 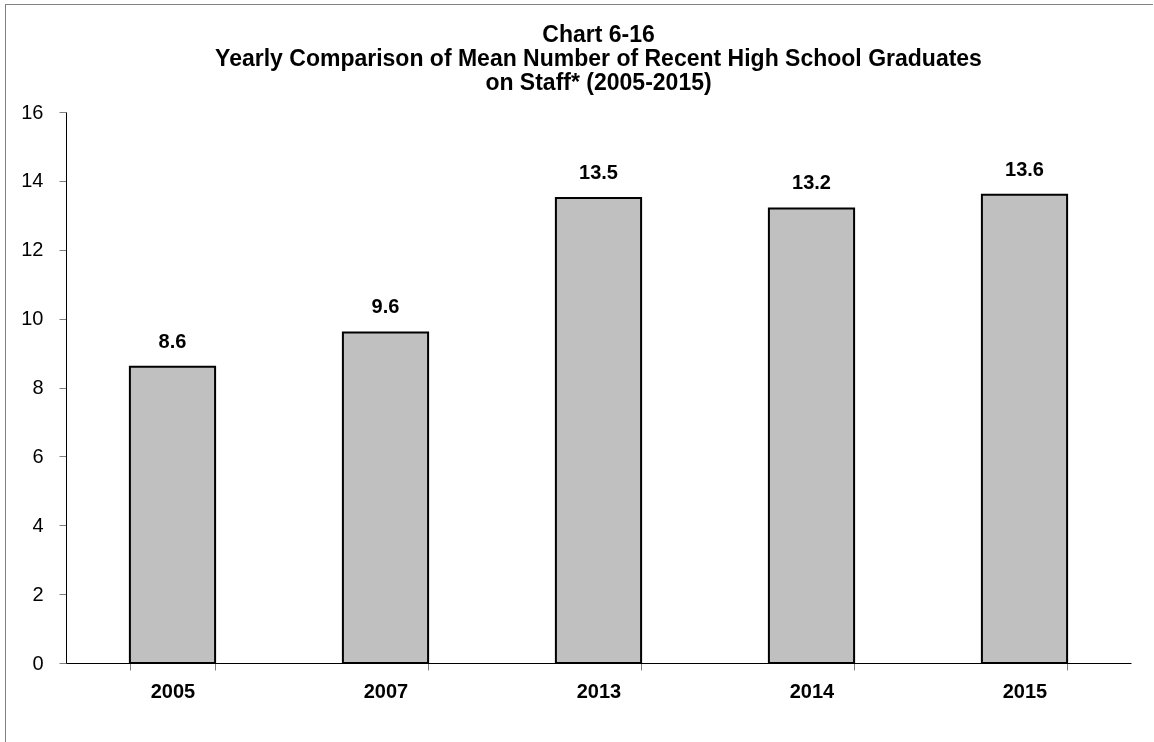 I want to click on y-tick-label: 6, so click(x=38, y=455).